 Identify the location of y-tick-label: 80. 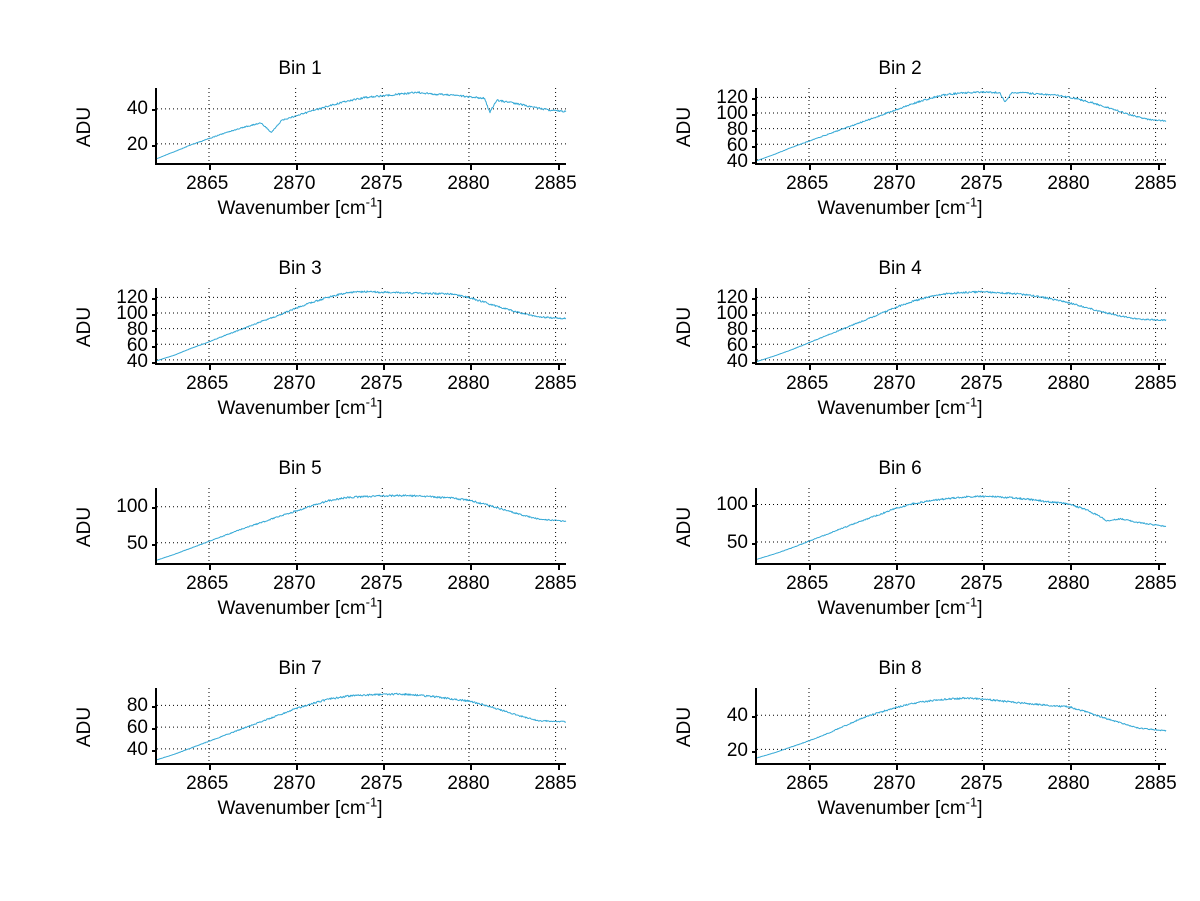
(137, 329).